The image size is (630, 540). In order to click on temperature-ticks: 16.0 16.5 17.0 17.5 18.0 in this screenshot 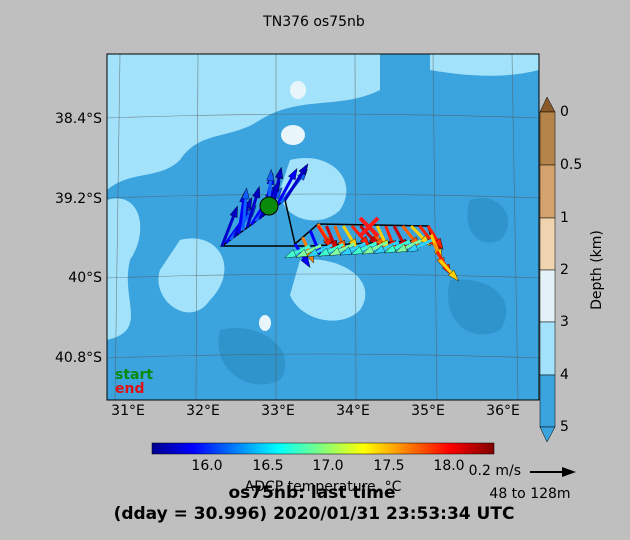, I will do `click(327, 466)`.